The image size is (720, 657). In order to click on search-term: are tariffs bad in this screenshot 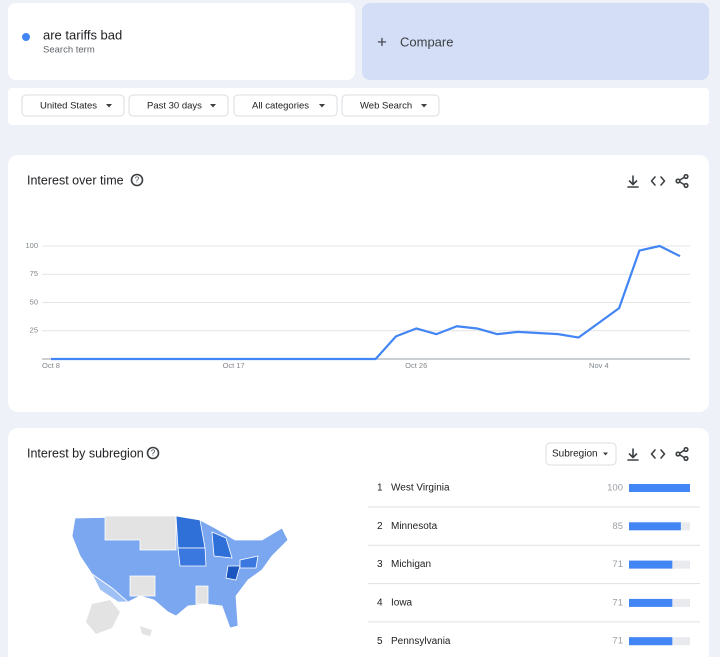, I will do `click(82, 34)`.